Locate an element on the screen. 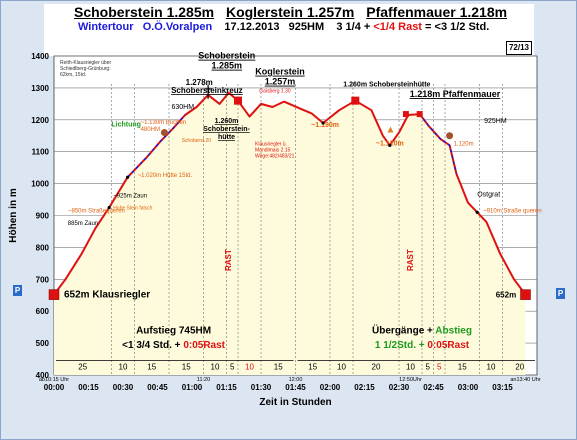 The width and height of the screenshot is (577, 440). x-tick-label: 02:15 is located at coordinates (364, 387).